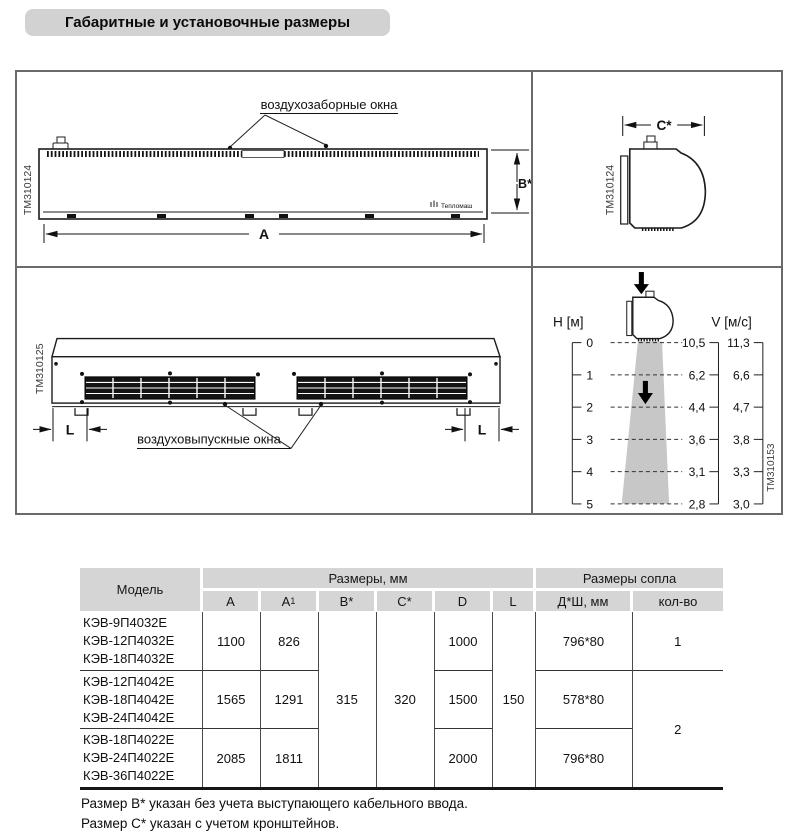 Image resolution: width=798 pixels, height=840 pixels. I want to click on front-view-unit, so click(263, 178).